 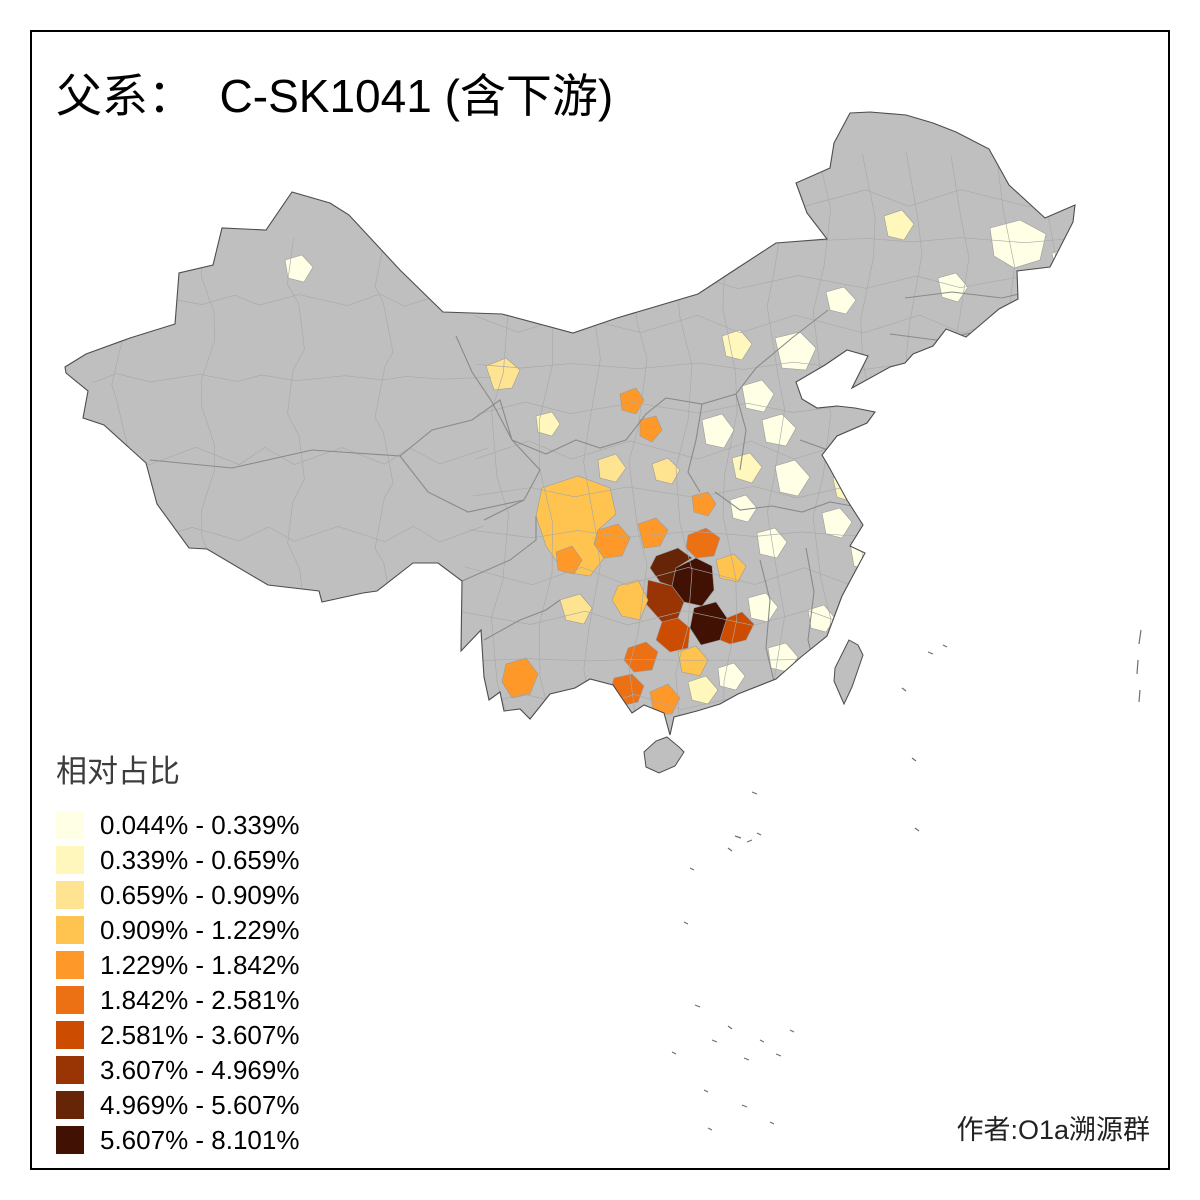 I want to click on legend-label: 2.581% - 3.607%, so click(x=200, y=1034).